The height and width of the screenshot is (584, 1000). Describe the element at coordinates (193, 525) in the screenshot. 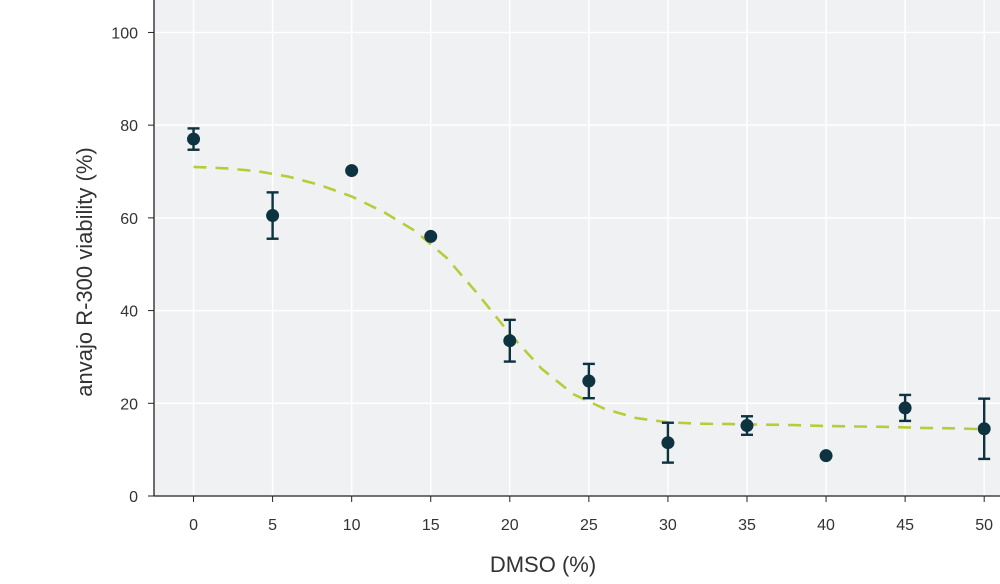

I see `x-tick-label: 0` at that location.